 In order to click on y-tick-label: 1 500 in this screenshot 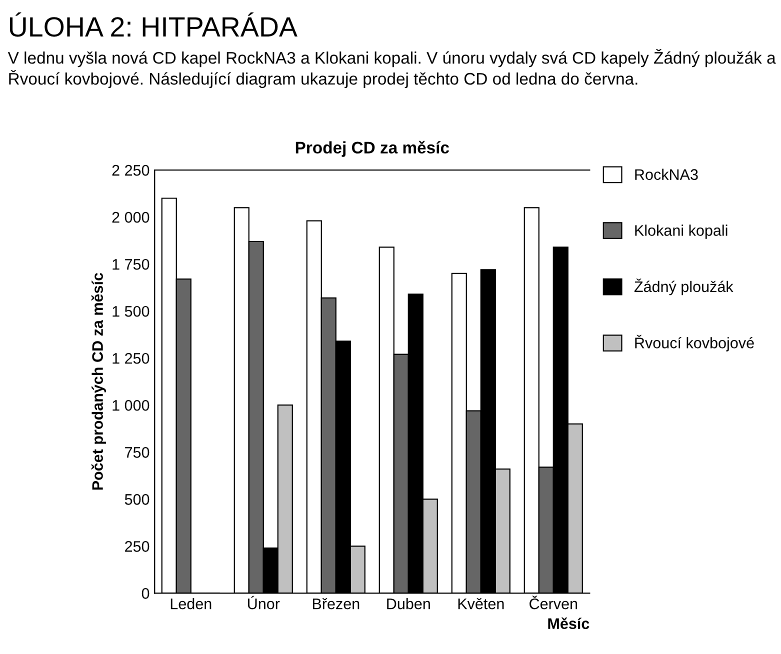, I will do `click(131, 311)`.